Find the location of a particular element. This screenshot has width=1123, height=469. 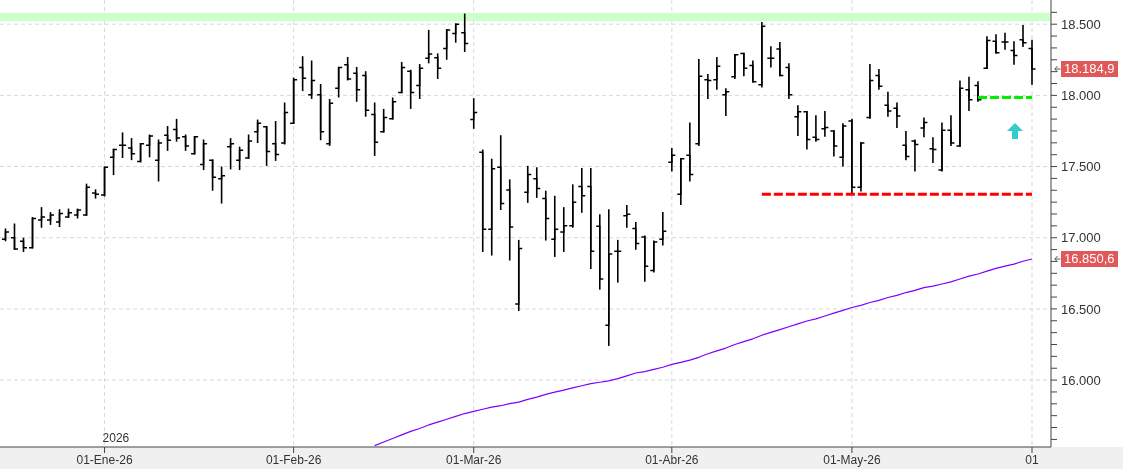

y-tick-label: 16.000 is located at coordinates (1081, 380).